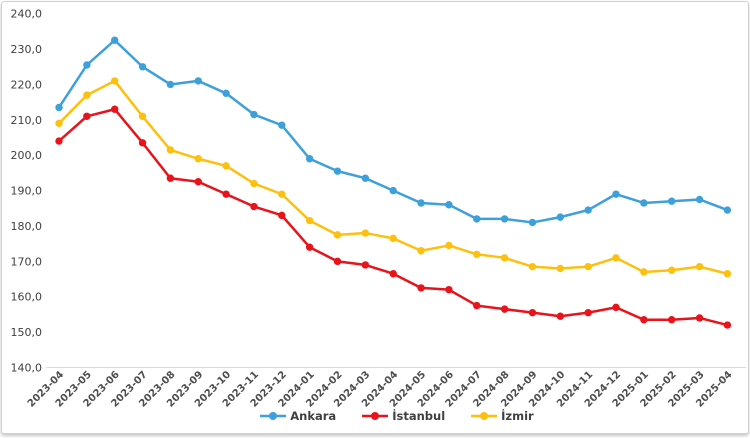  What do you see at coordinates (419, 416) in the screenshot?
I see `legend-label: İstanbul` at bounding box center [419, 416].